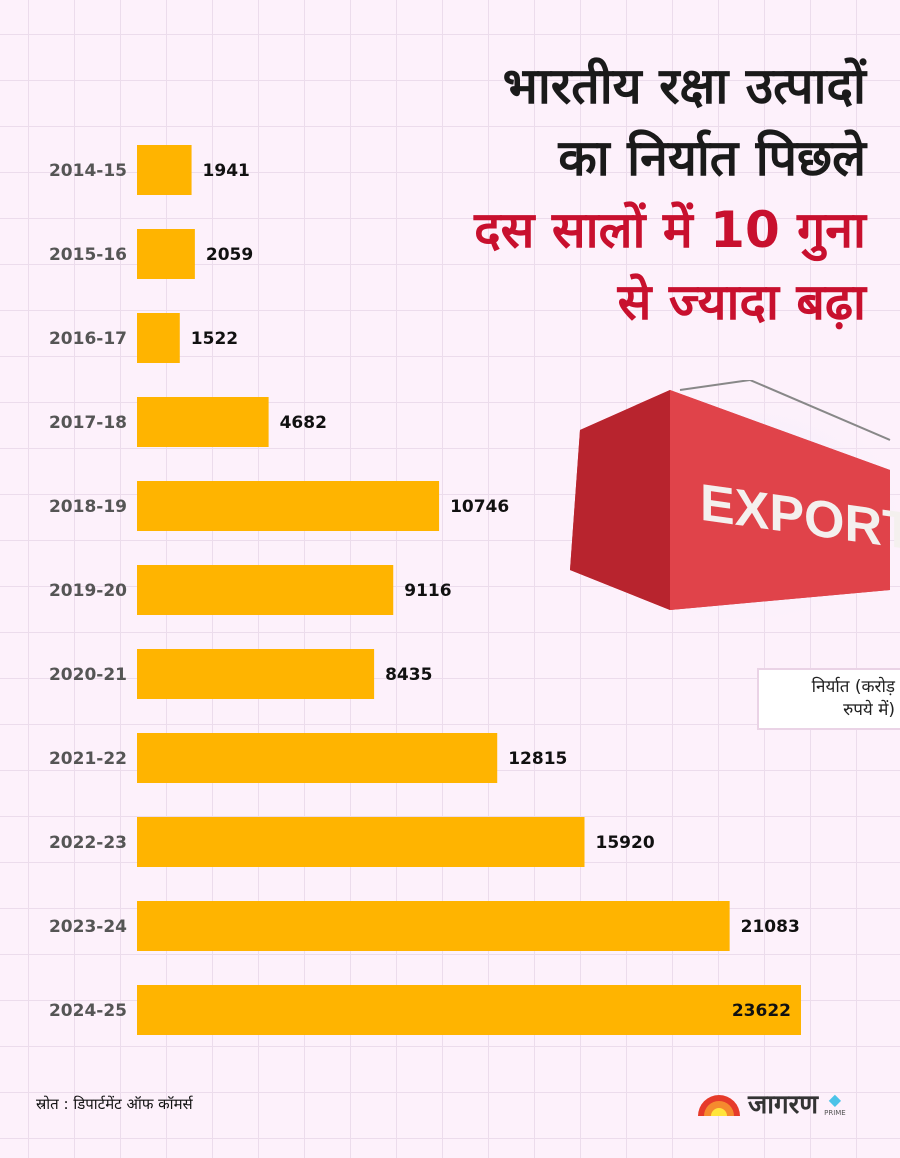 This screenshot has height=1158, width=900. I want to click on value-label: 12815, so click(537, 759).